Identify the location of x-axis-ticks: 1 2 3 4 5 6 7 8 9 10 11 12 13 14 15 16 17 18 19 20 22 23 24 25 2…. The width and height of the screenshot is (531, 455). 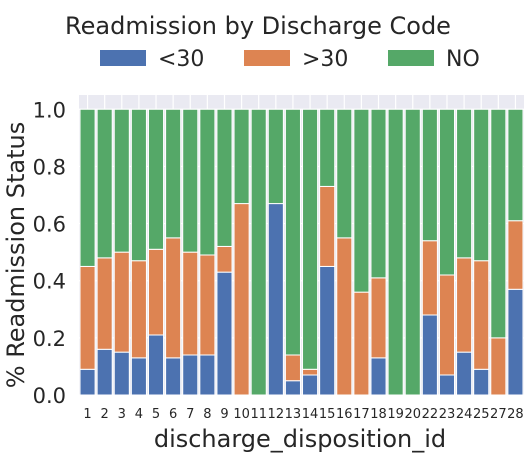
(303, 414).